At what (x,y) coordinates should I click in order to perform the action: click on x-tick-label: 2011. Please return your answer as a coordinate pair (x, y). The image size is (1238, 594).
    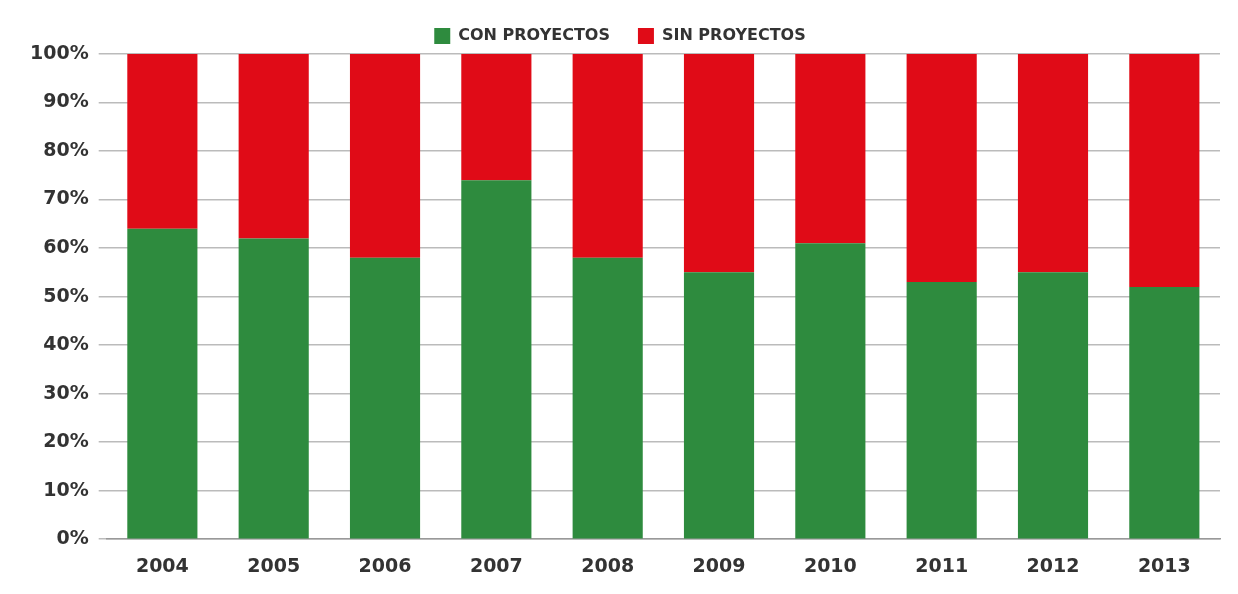
    Looking at the image, I should click on (942, 564).